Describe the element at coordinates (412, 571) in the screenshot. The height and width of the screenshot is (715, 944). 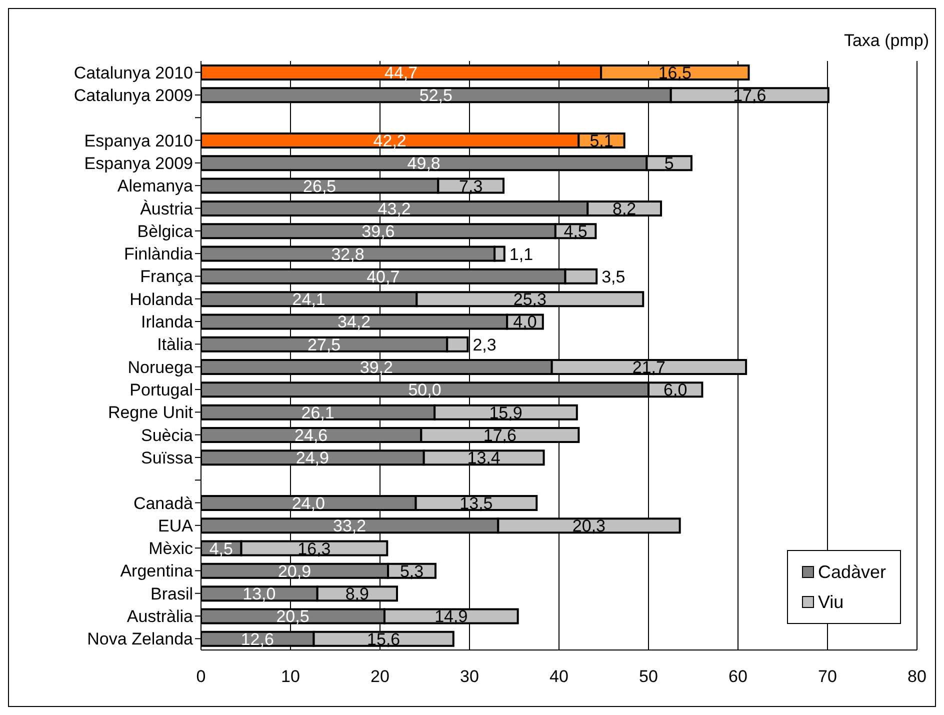
I see `data-label: 5,3` at that location.